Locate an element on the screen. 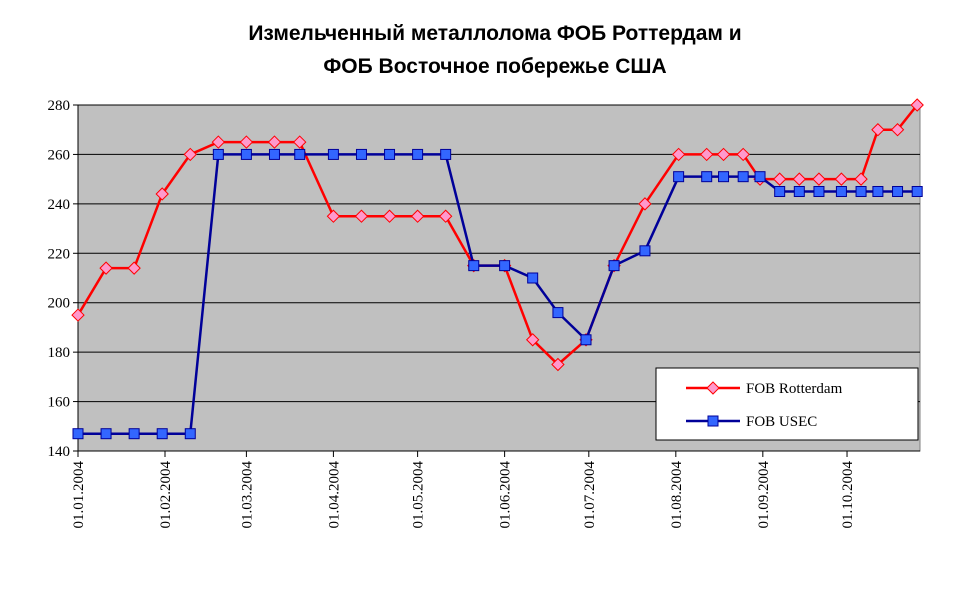  legend-label: FOB USEC is located at coordinates (781, 422).